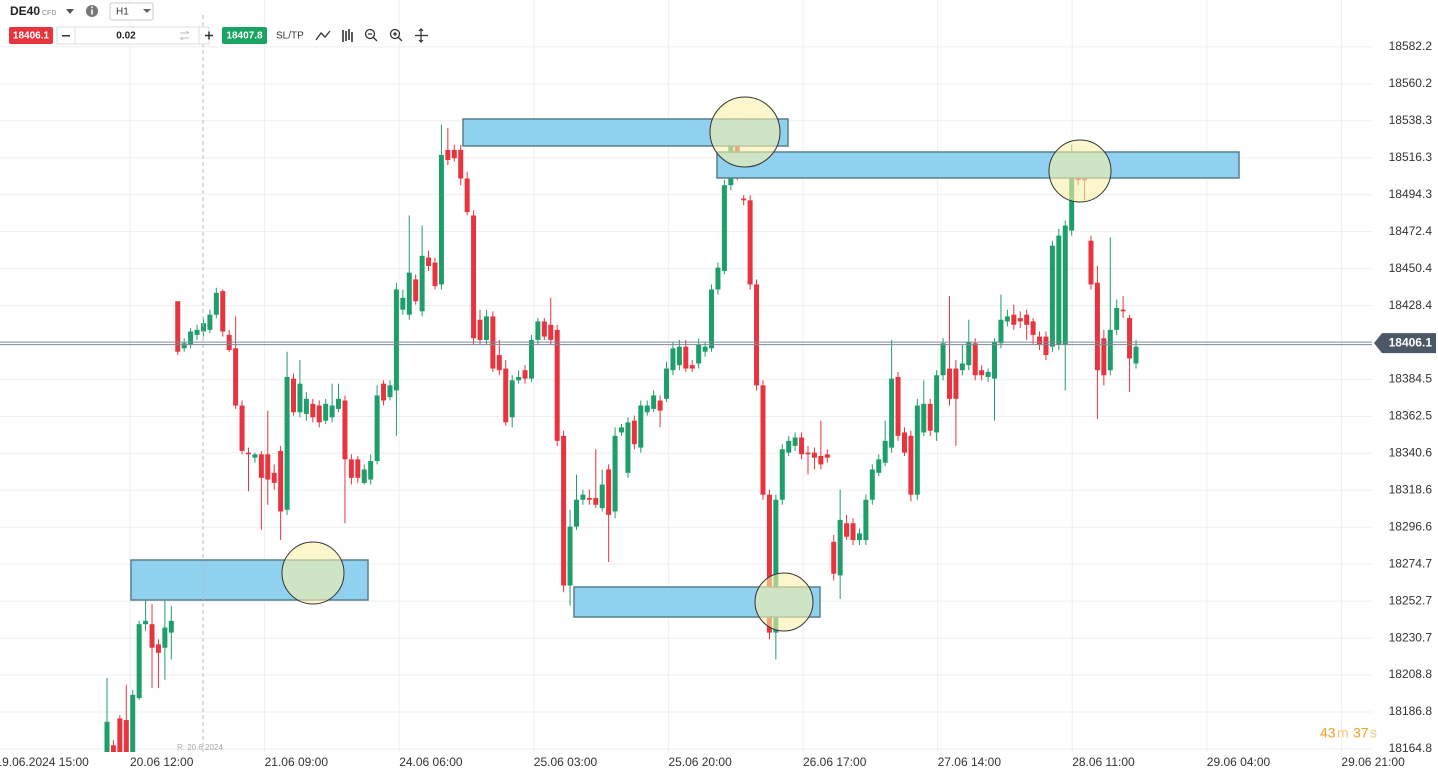  Describe the element at coordinates (323, 35) in the screenshot. I see `line-chart-icon` at that location.